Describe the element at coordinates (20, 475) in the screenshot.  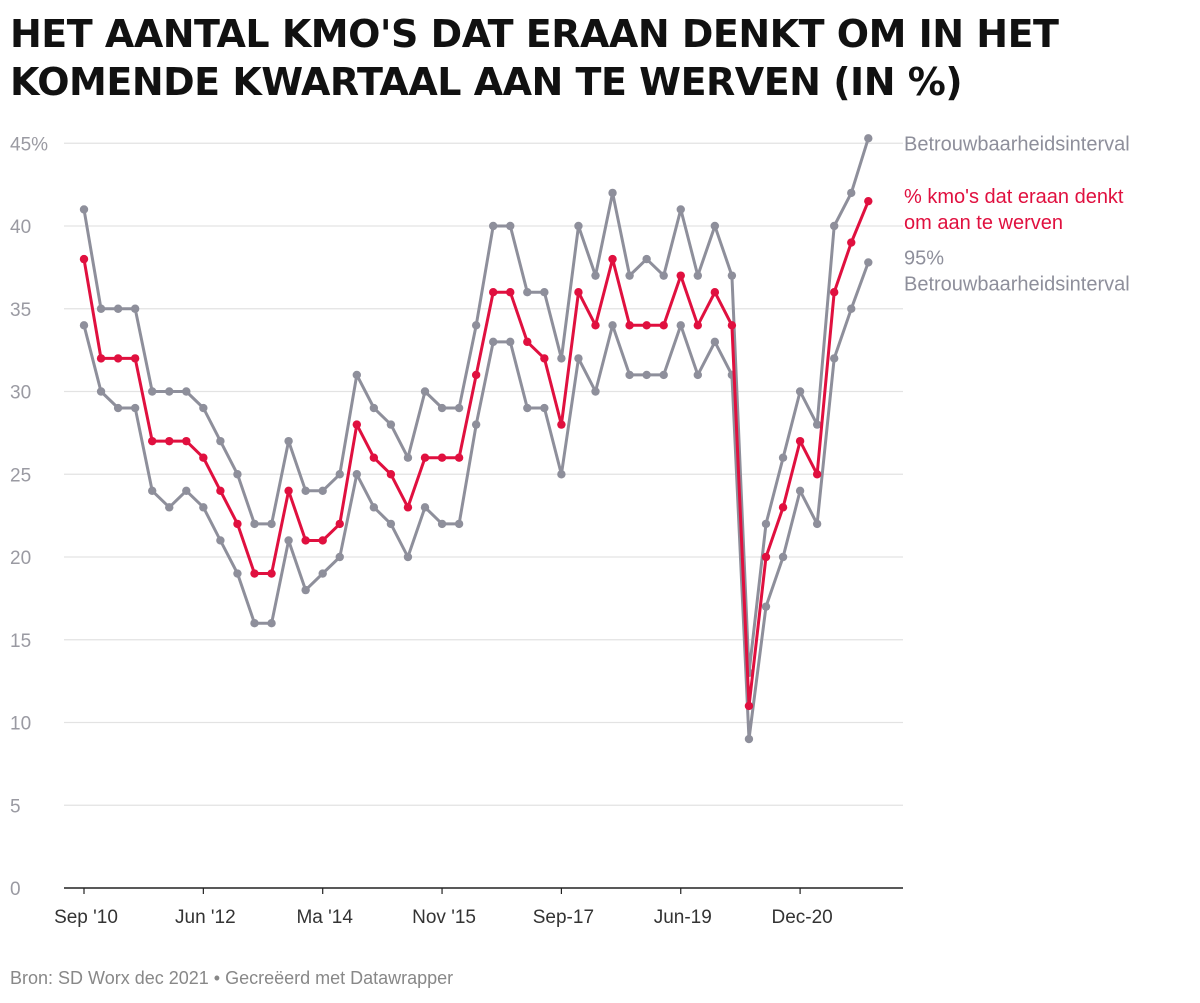
I see `y-tick-label: 25` at that location.